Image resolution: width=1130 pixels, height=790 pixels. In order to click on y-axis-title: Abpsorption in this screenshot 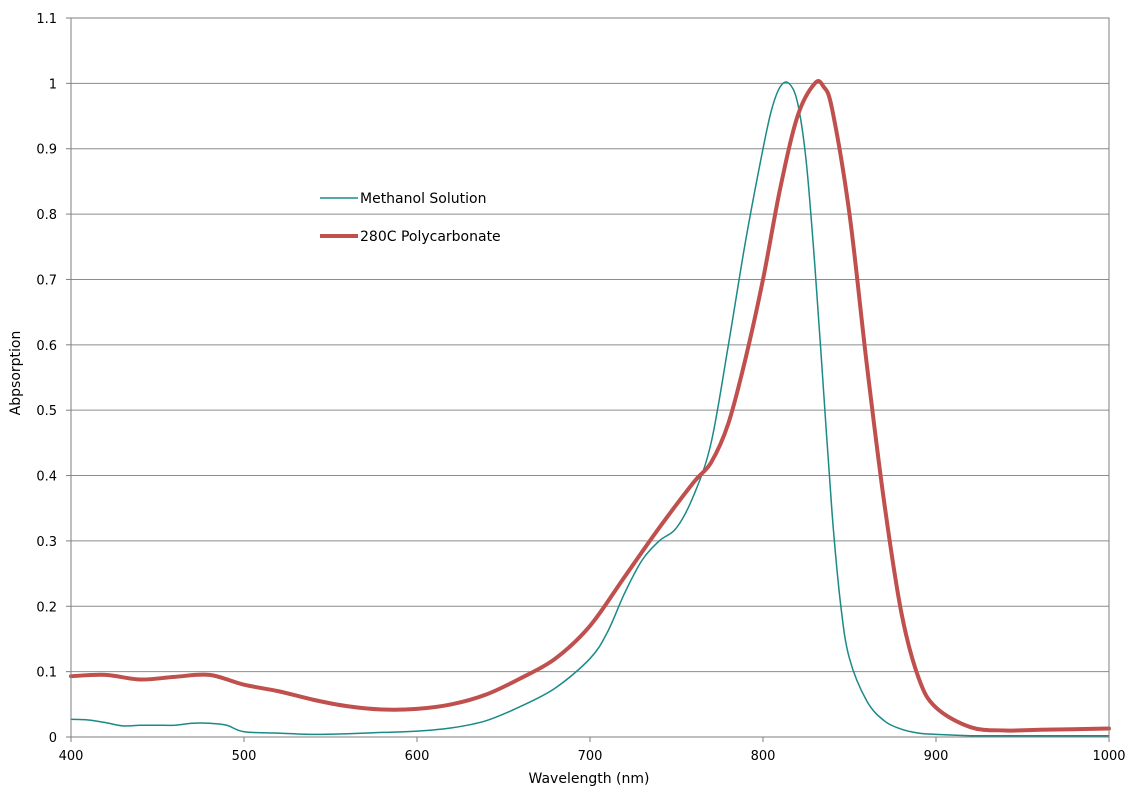, I will do `click(16, 373)`.